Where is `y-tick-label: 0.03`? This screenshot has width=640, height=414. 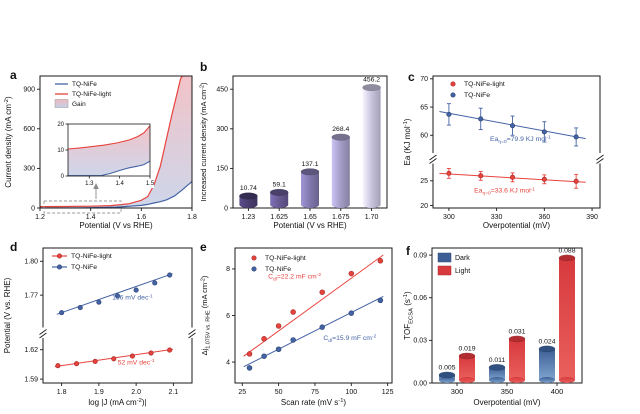 y-tick-label: 0.03 is located at coordinates (420, 341).